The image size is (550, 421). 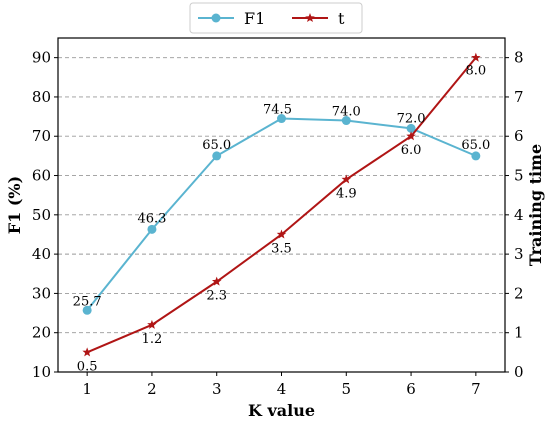 I want to click on y2-tick-label: 6, so click(x=519, y=136).